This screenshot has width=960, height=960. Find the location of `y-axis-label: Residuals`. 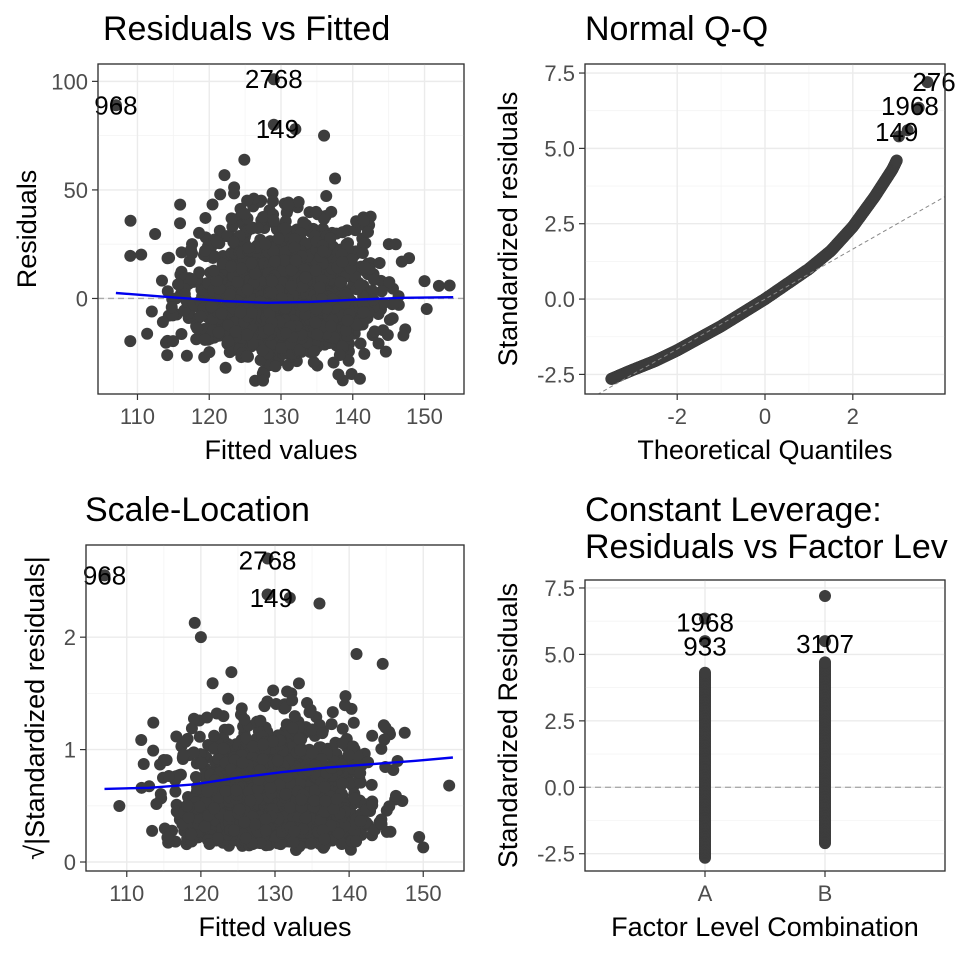

y-axis-label: Residuals is located at coordinates (27, 229).